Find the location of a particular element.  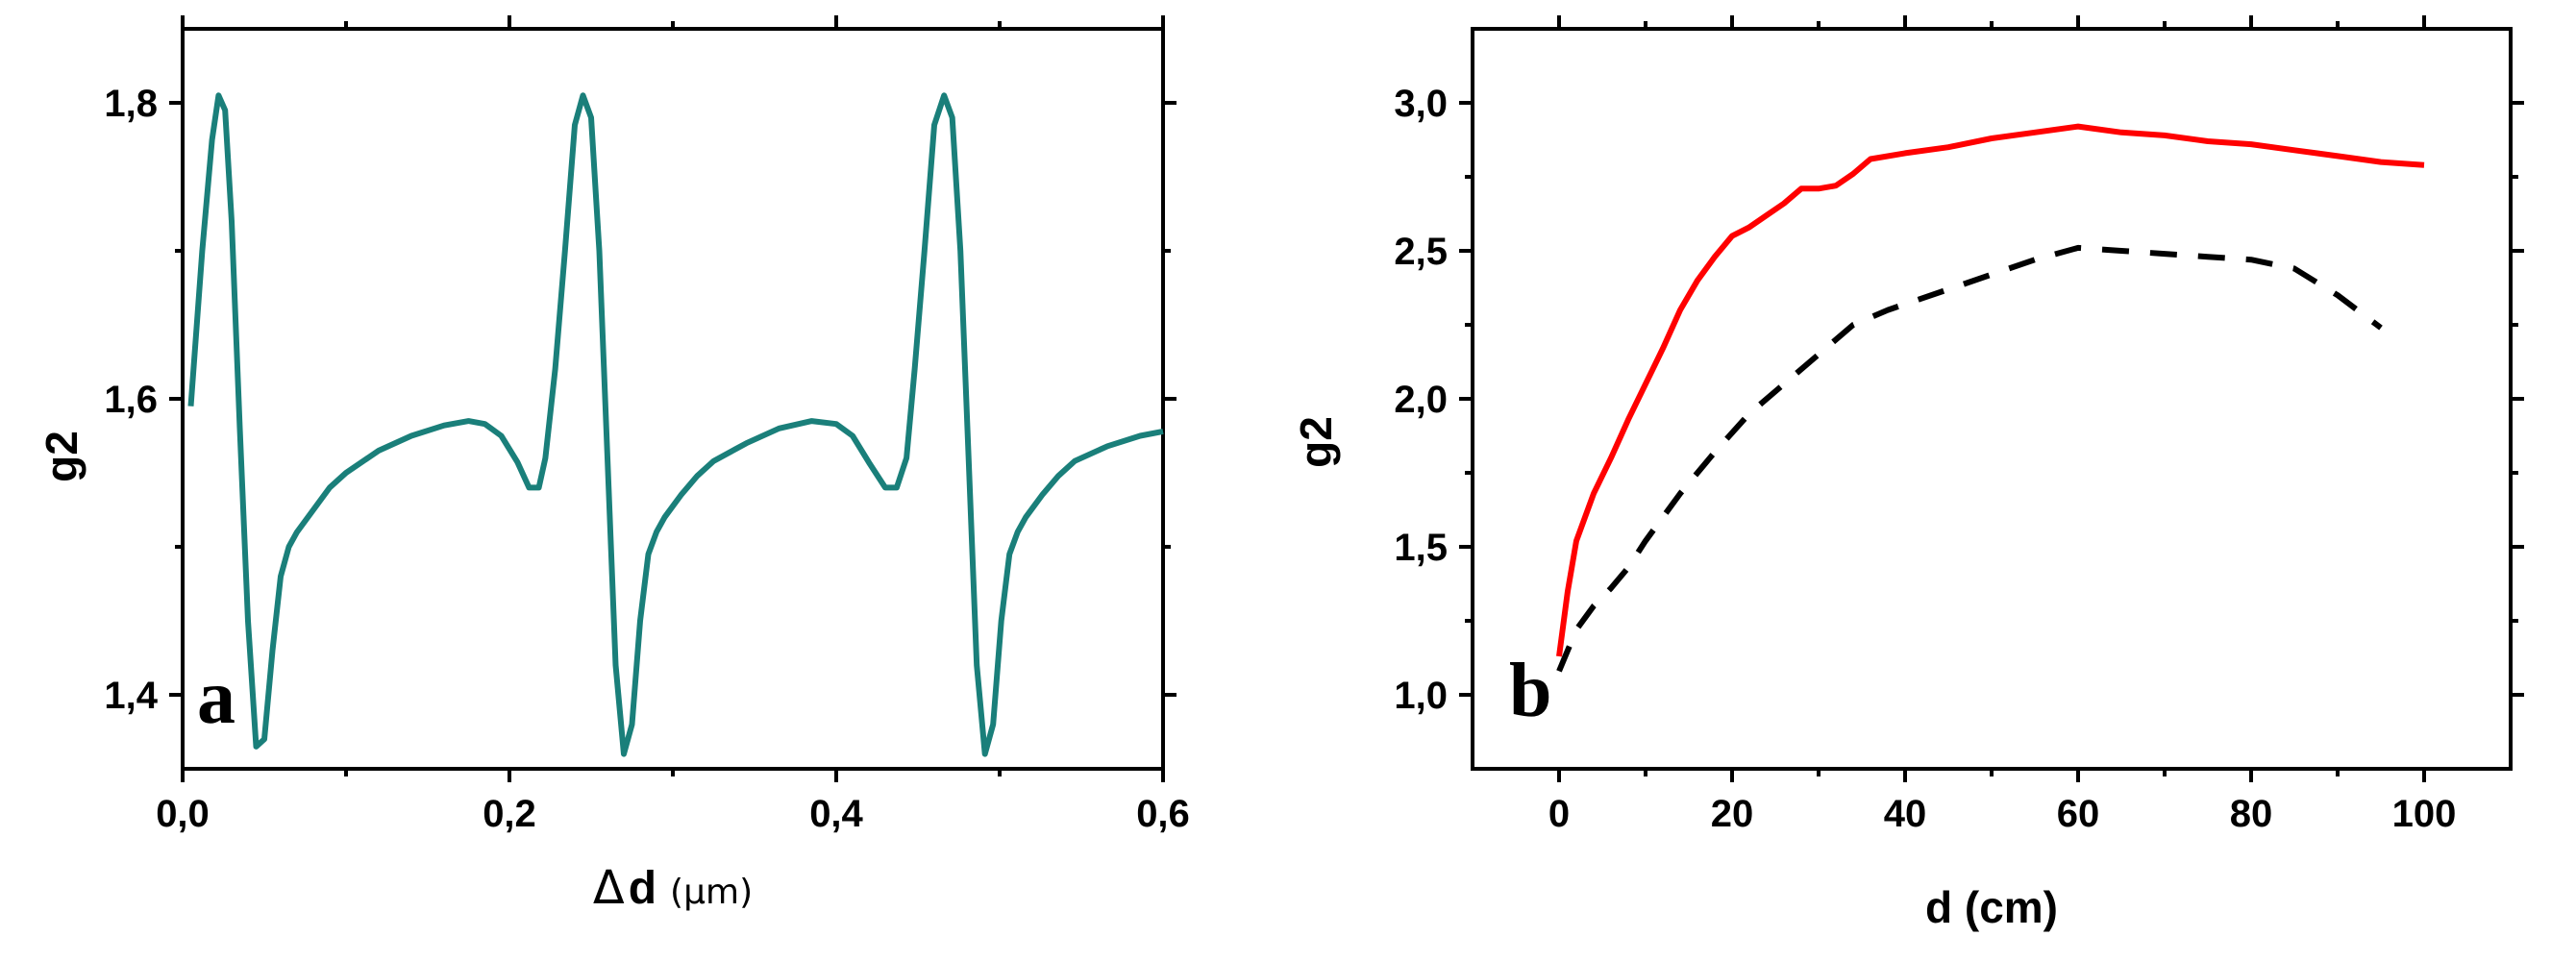

x-tick-label: 0,2 is located at coordinates (510, 814).